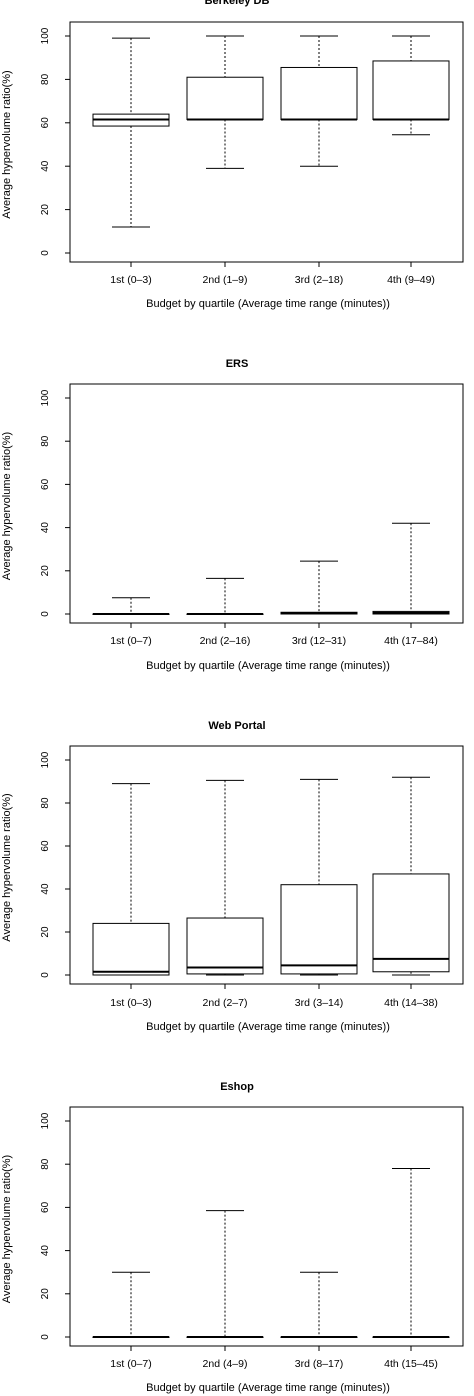 The image size is (474, 1396). Describe the element at coordinates (225, 280) in the screenshot. I see `x-tick-label: 2nd (1–9)` at that location.